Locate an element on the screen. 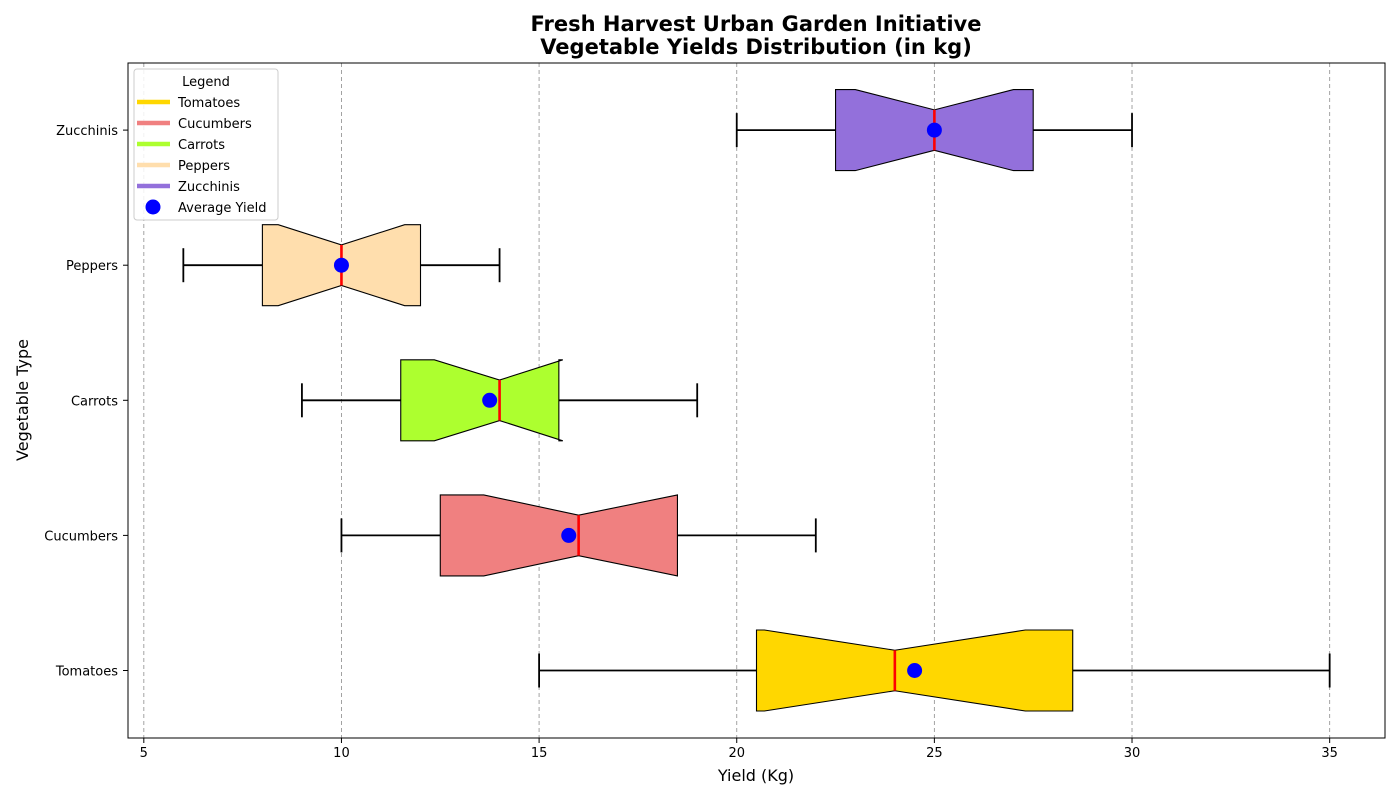  legend-frame is located at coordinates (206, 144).